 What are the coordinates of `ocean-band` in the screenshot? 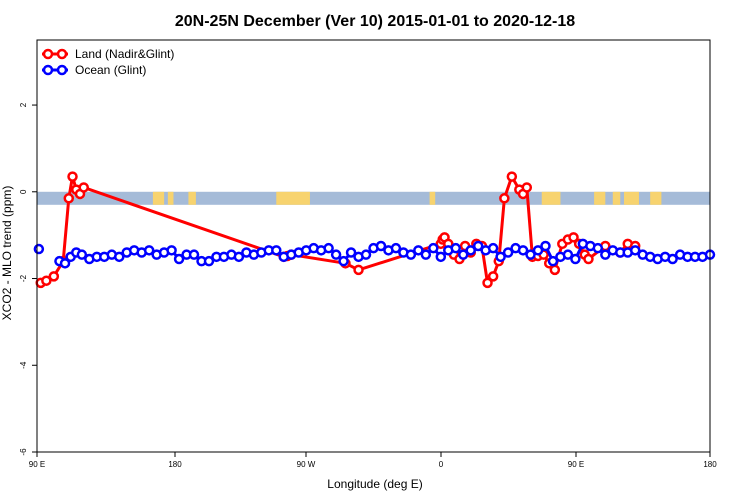 It's located at (373, 198).